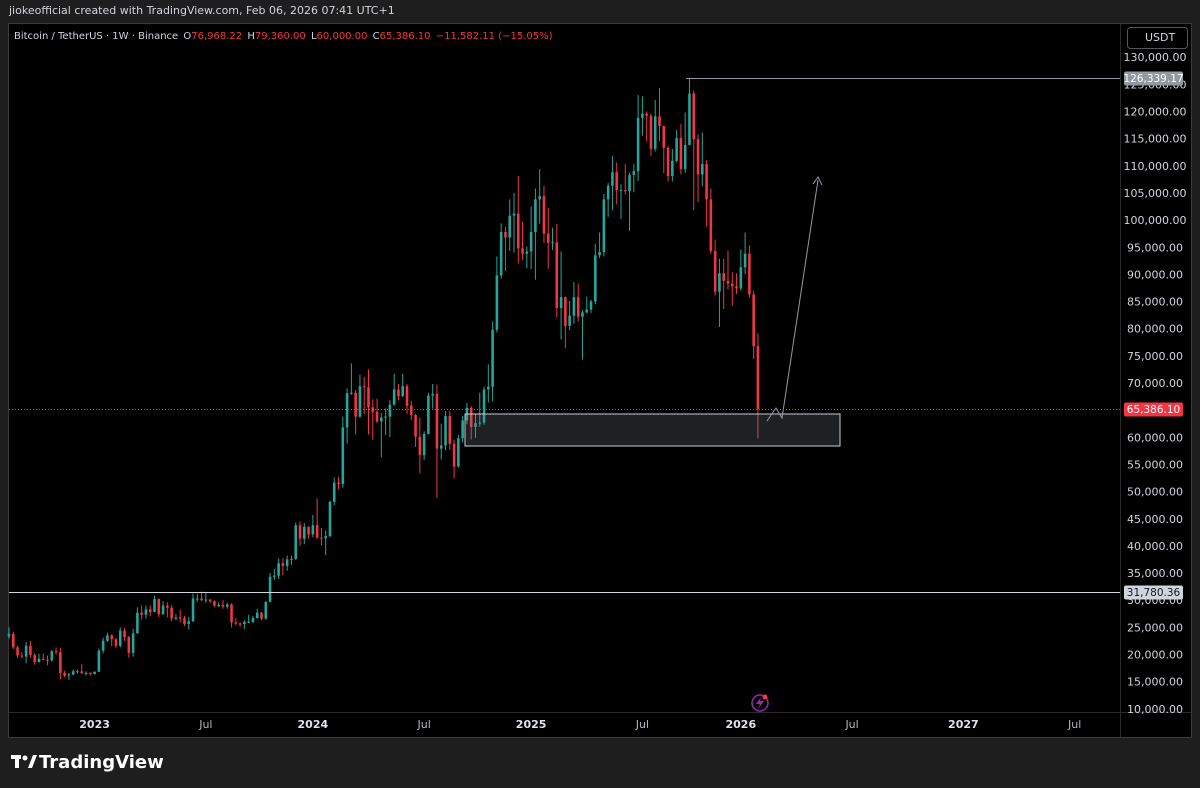 The width and height of the screenshot is (1200, 788). What do you see at coordinates (1155, 492) in the screenshot?
I see `y-tick-label: 50,000.00` at bounding box center [1155, 492].